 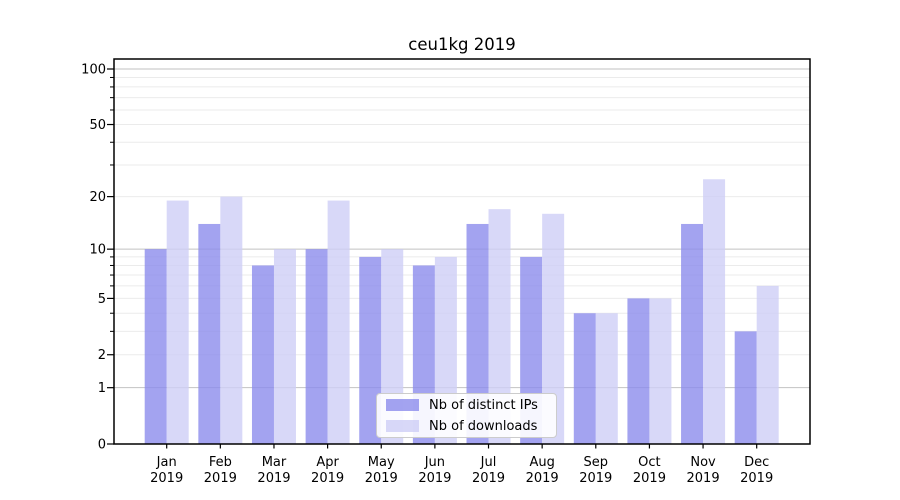 I want to click on bar-distinct-ips-dec, so click(x=745, y=387).